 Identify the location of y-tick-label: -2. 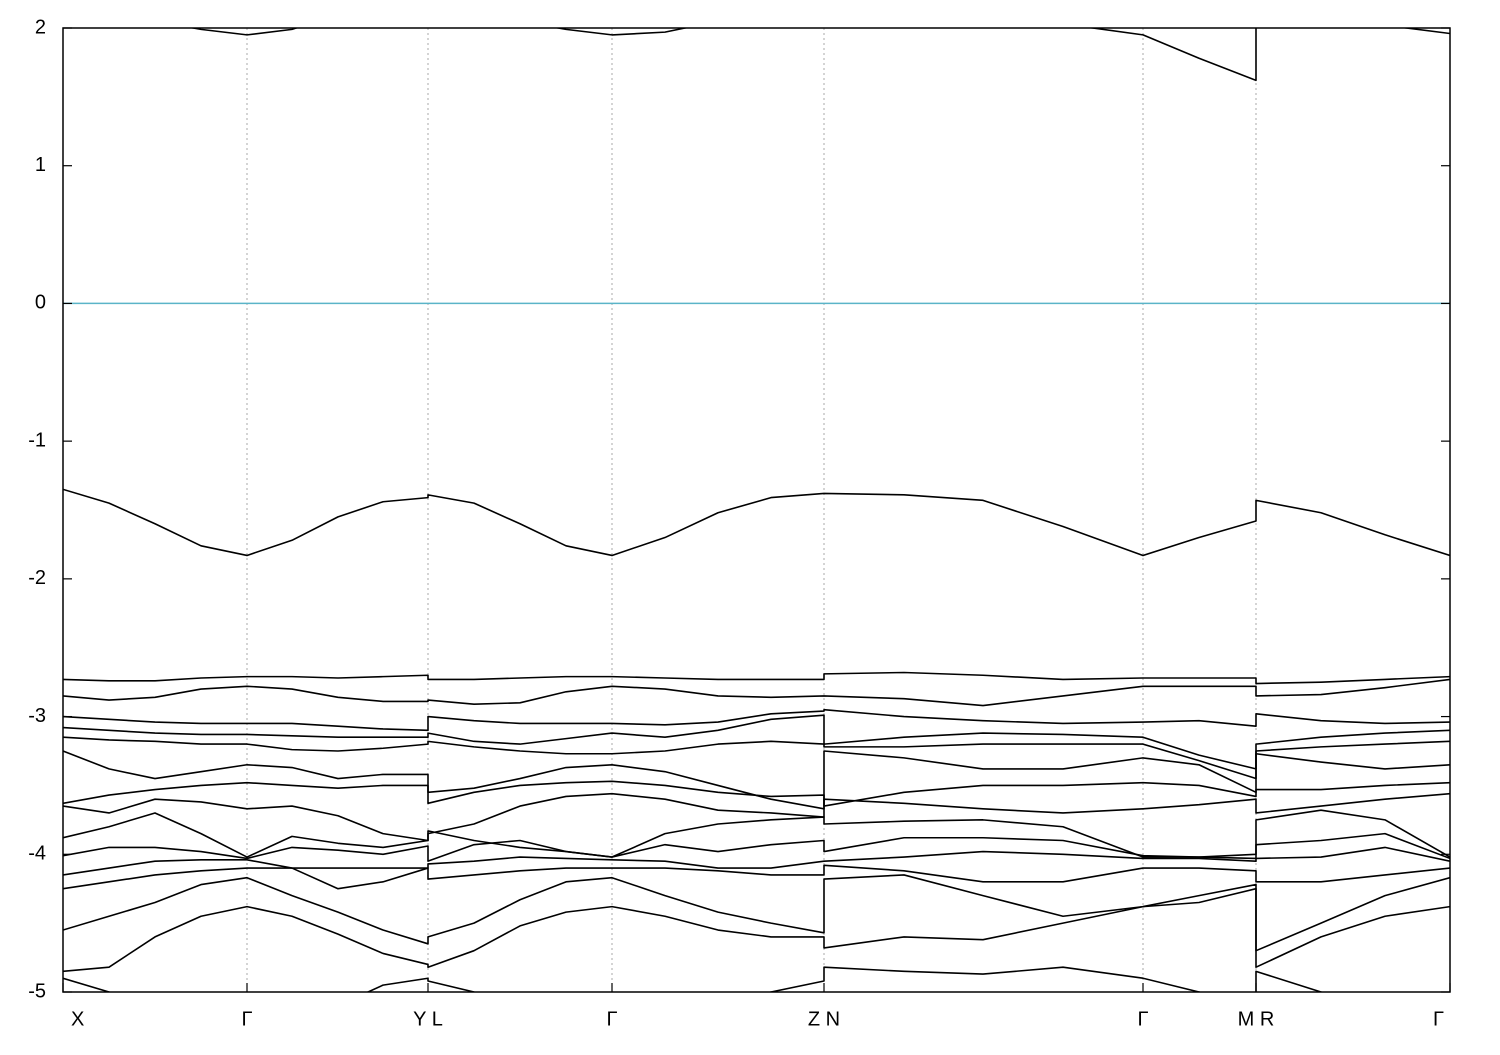
(37, 578).